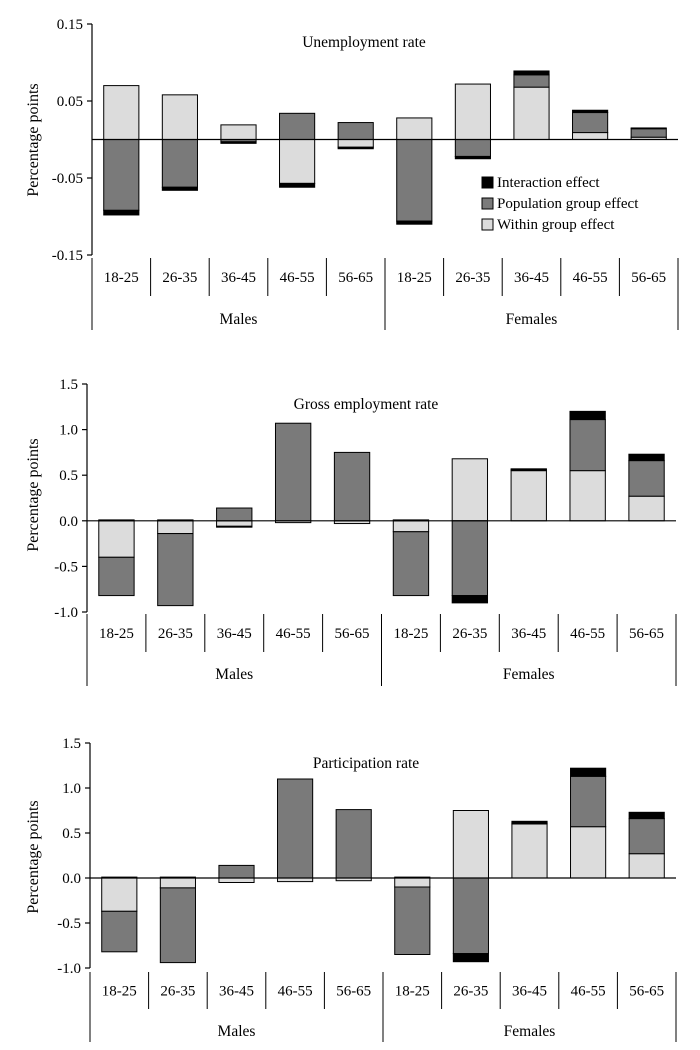 This screenshot has height=1050, width=700. I want to click on y-tick-label: -1.0, so click(69, 969).